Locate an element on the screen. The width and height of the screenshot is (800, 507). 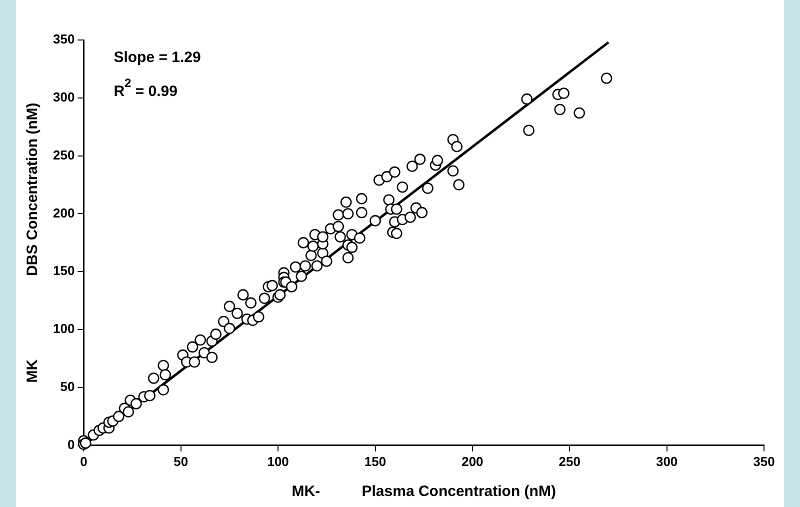
x-tick-label: 0 is located at coordinates (84, 461).